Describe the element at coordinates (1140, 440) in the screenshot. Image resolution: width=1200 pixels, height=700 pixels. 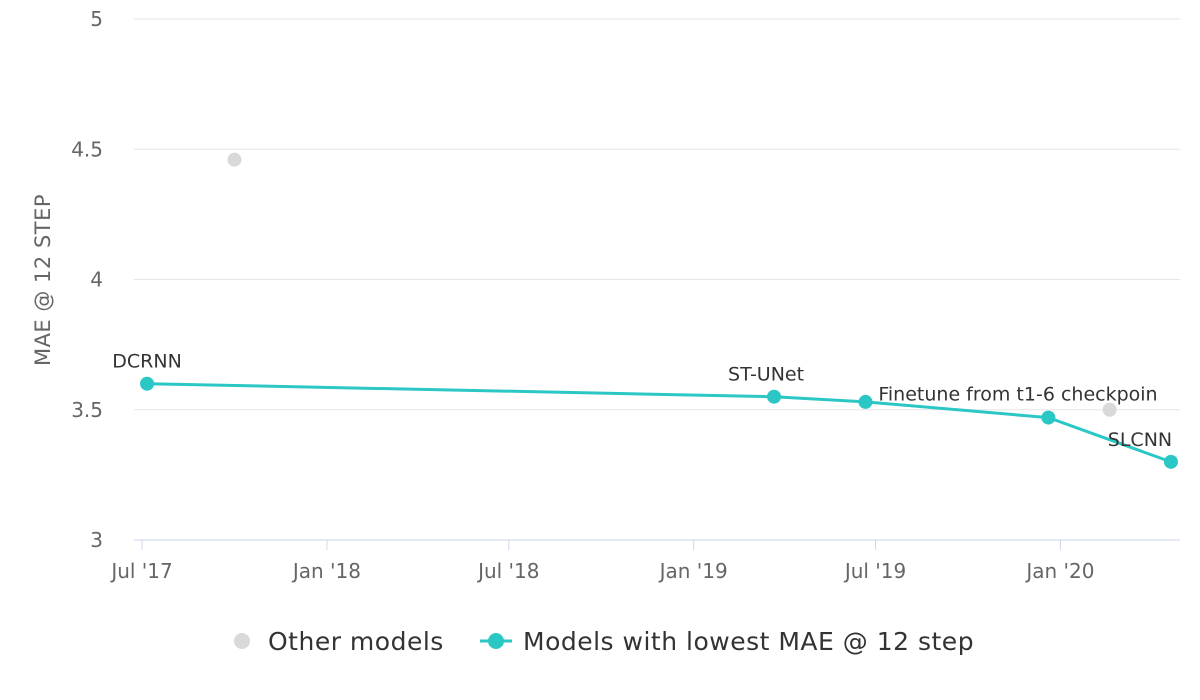
I see `point-label: SLCNN` at that location.